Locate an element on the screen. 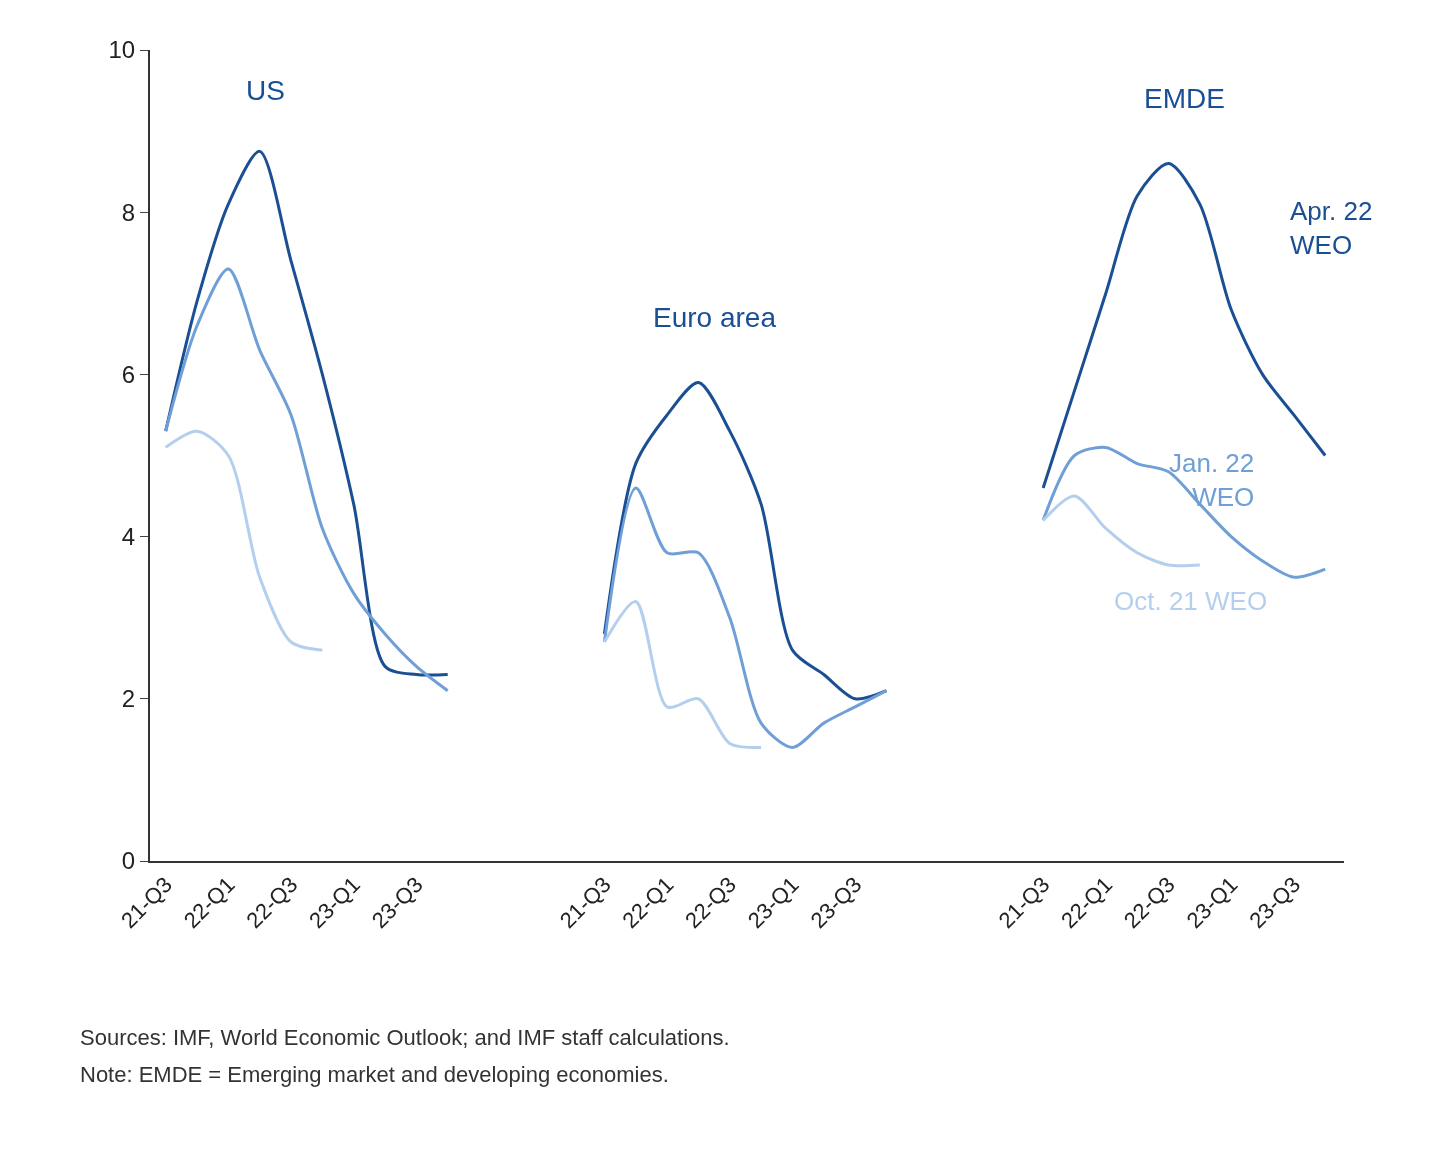 The width and height of the screenshot is (1434, 1161). text: Note: EMDE = Emerging market and developing economies. is located at coordinates (374, 1074).